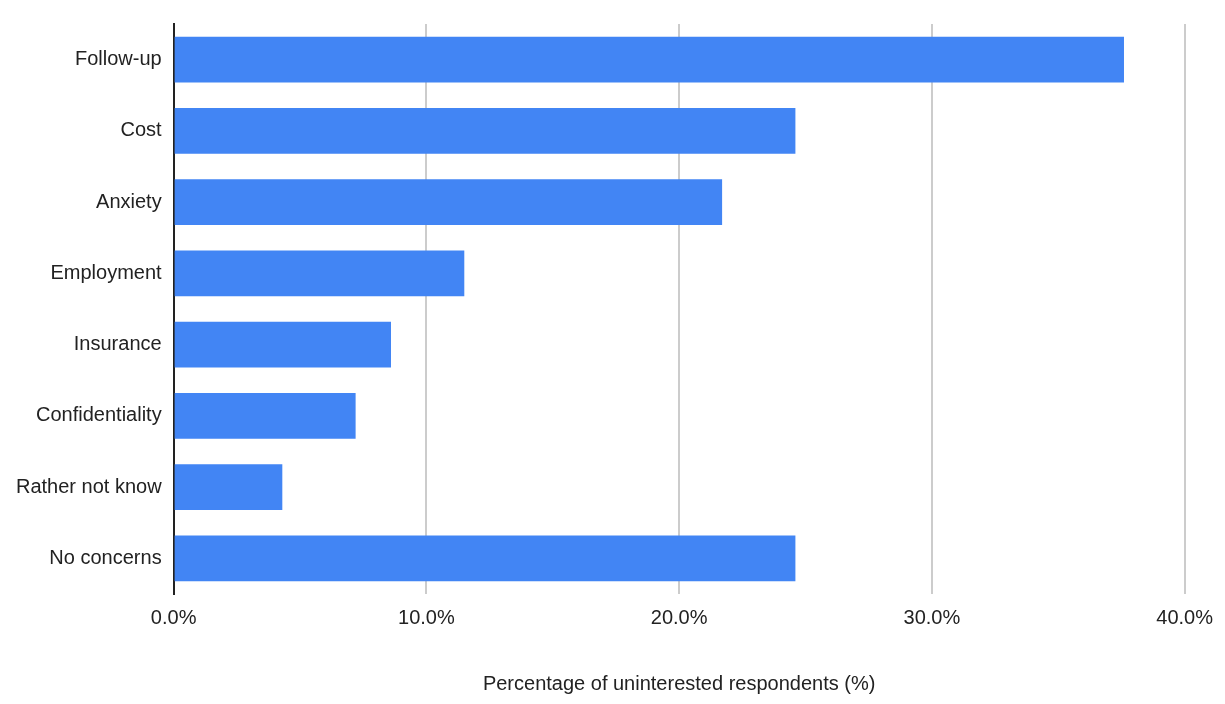  Describe the element at coordinates (89, 485) in the screenshot. I see `y-tick-label: Rather not know` at that location.